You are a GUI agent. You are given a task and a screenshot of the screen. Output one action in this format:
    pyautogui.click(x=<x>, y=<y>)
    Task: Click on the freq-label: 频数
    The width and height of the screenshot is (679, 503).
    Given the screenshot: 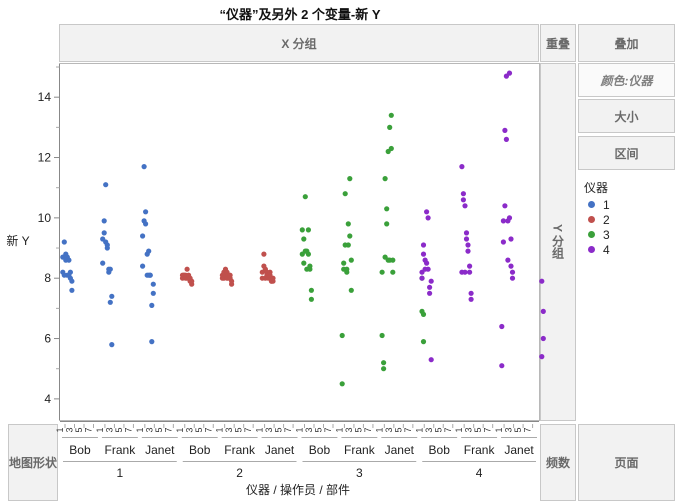 What is the action you would take?
    pyautogui.click(x=557, y=463)
    